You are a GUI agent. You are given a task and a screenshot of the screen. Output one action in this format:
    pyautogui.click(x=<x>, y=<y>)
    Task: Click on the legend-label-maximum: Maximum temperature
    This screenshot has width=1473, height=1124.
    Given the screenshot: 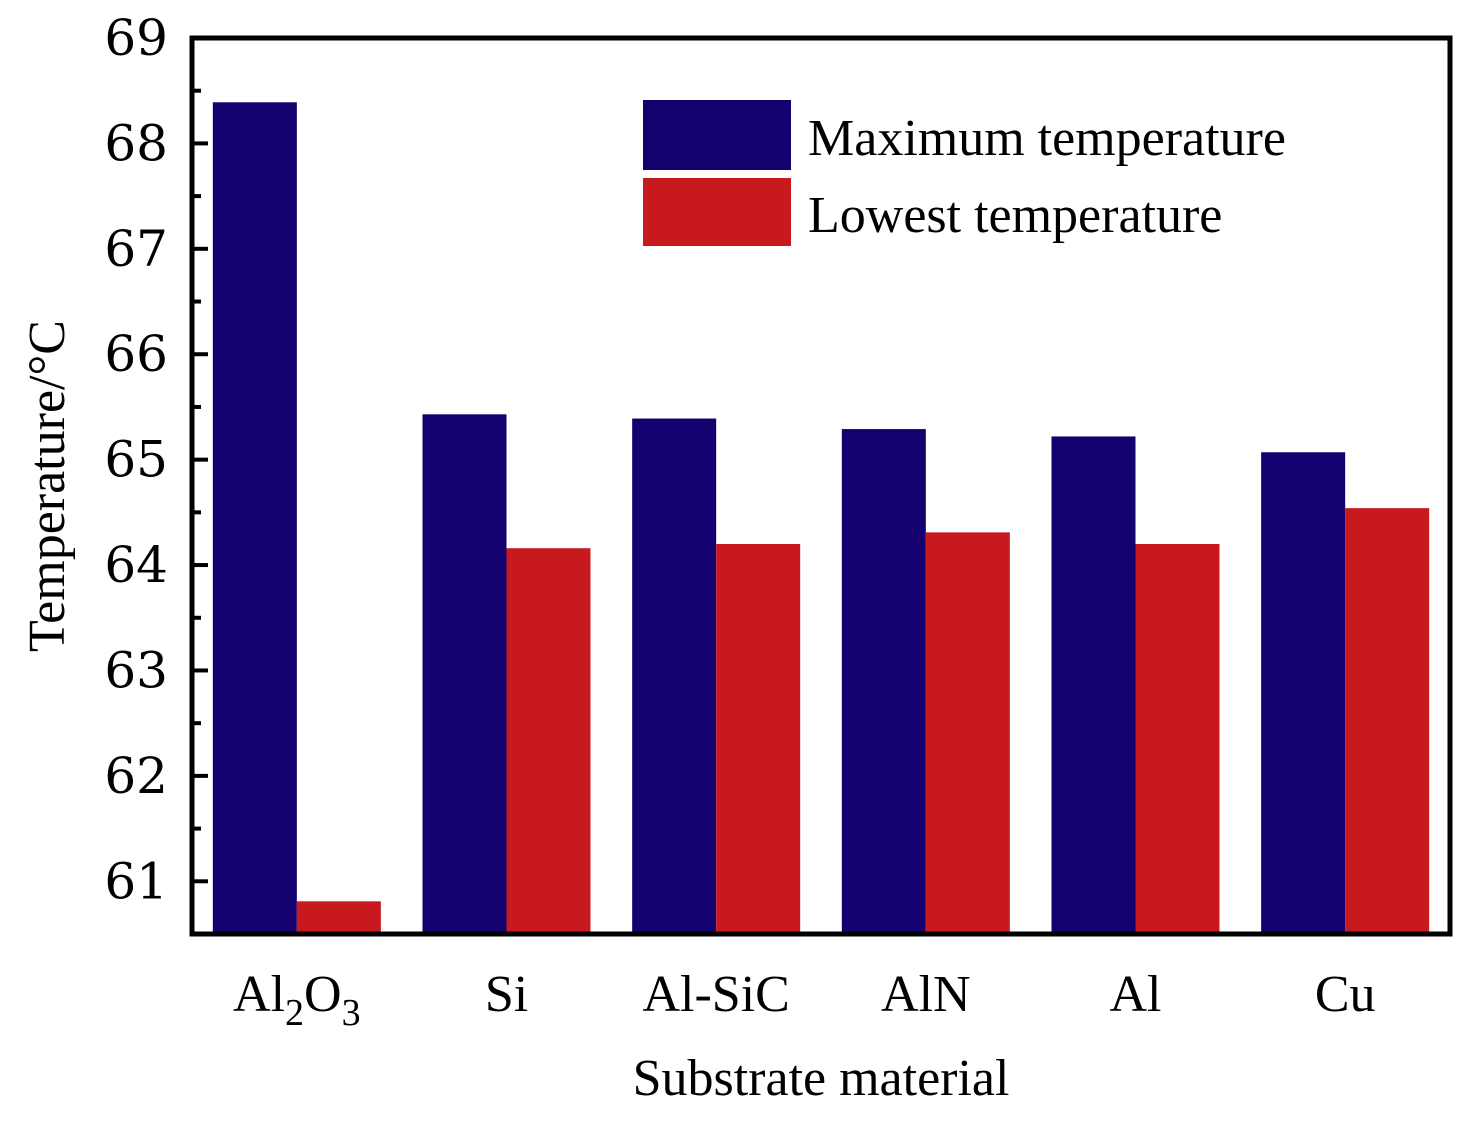 What is the action you would take?
    pyautogui.click(x=1047, y=138)
    